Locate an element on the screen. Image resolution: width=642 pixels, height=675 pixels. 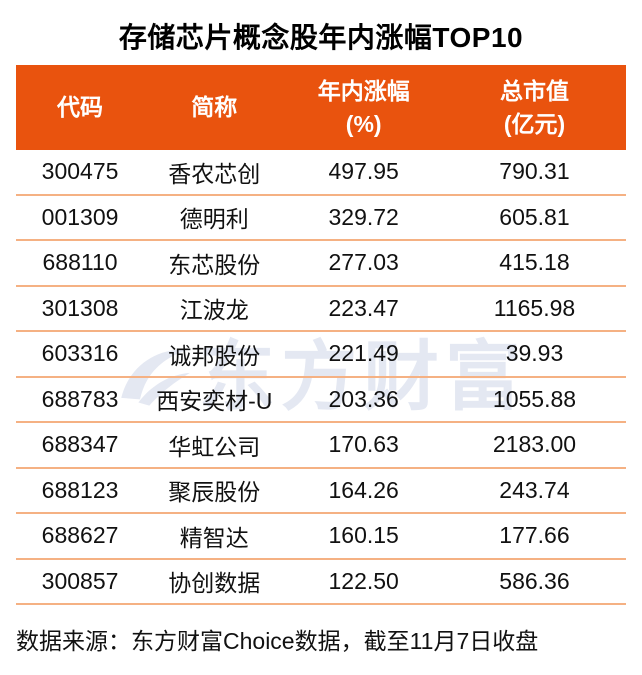
market-cap-value: 2183.00 is located at coordinates (534, 444).